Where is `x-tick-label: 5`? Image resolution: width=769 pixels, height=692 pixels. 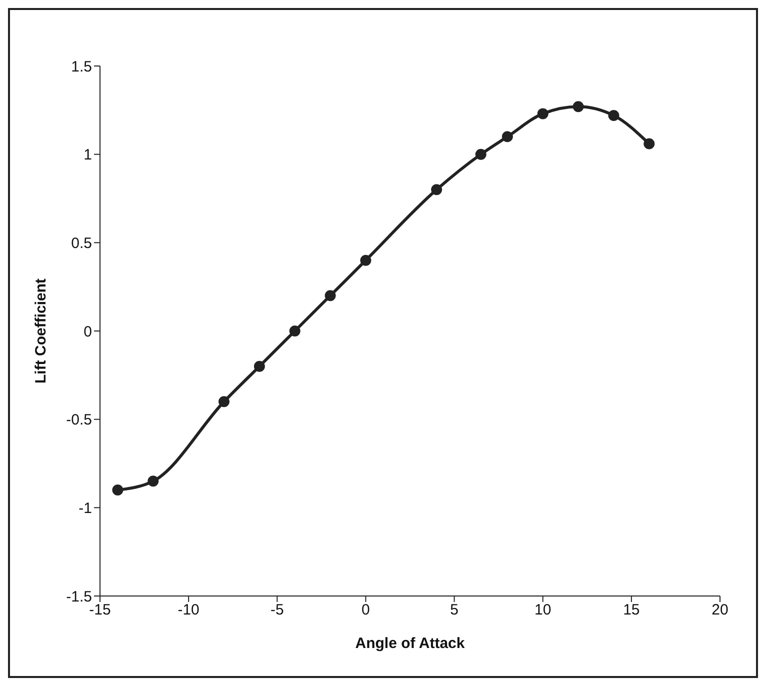 x-tick-label: 5 is located at coordinates (454, 610).